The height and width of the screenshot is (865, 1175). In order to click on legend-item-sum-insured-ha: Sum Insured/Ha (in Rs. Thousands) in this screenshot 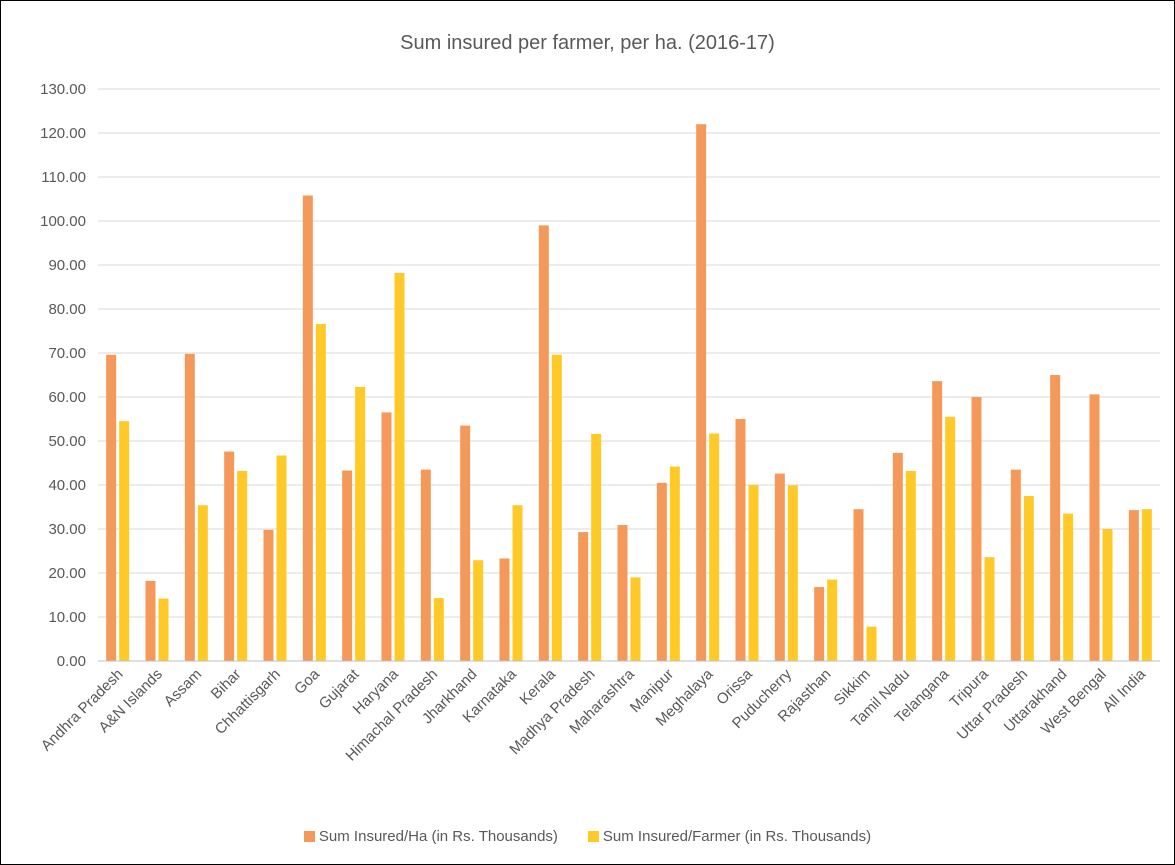, I will do `click(430, 836)`.